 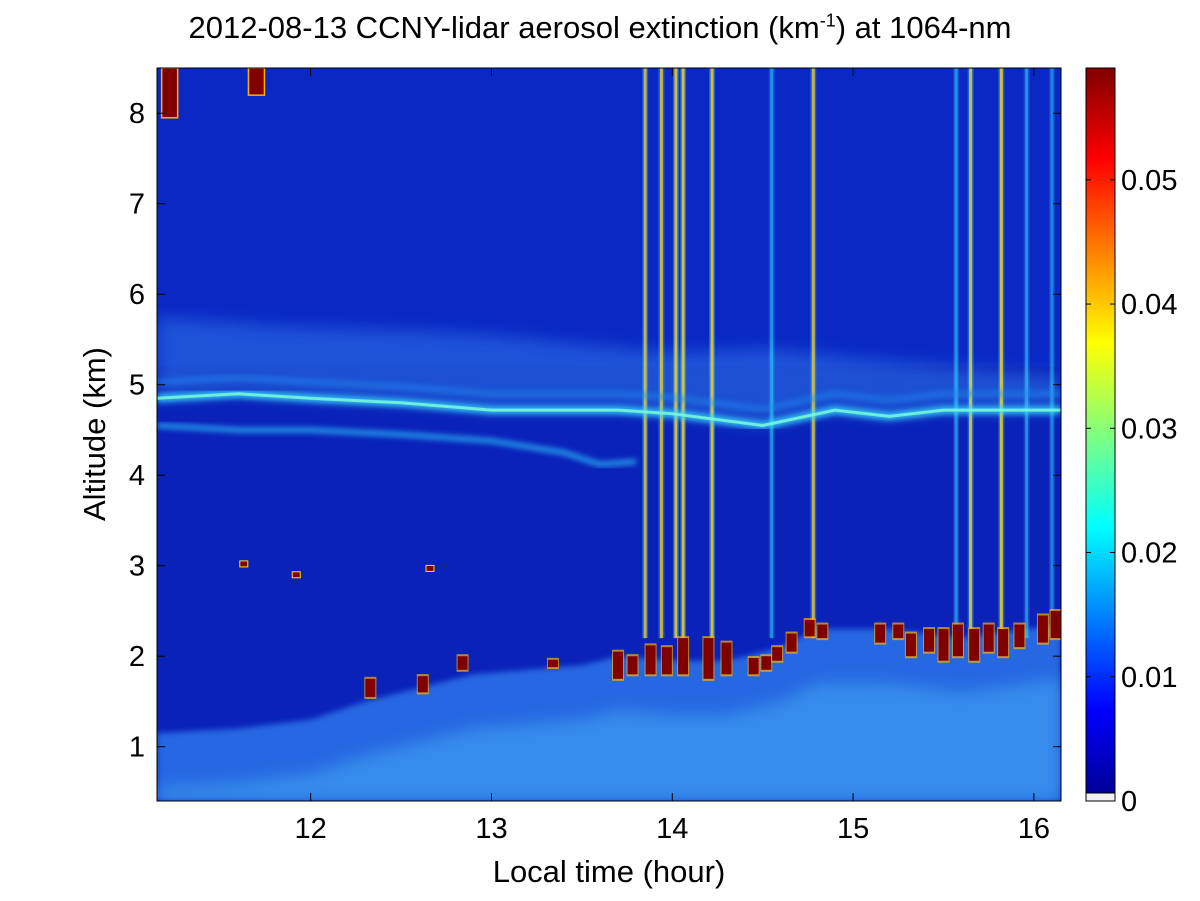 What do you see at coordinates (609, 410) in the screenshot?
I see `aerosol-layer-upper-core` at bounding box center [609, 410].